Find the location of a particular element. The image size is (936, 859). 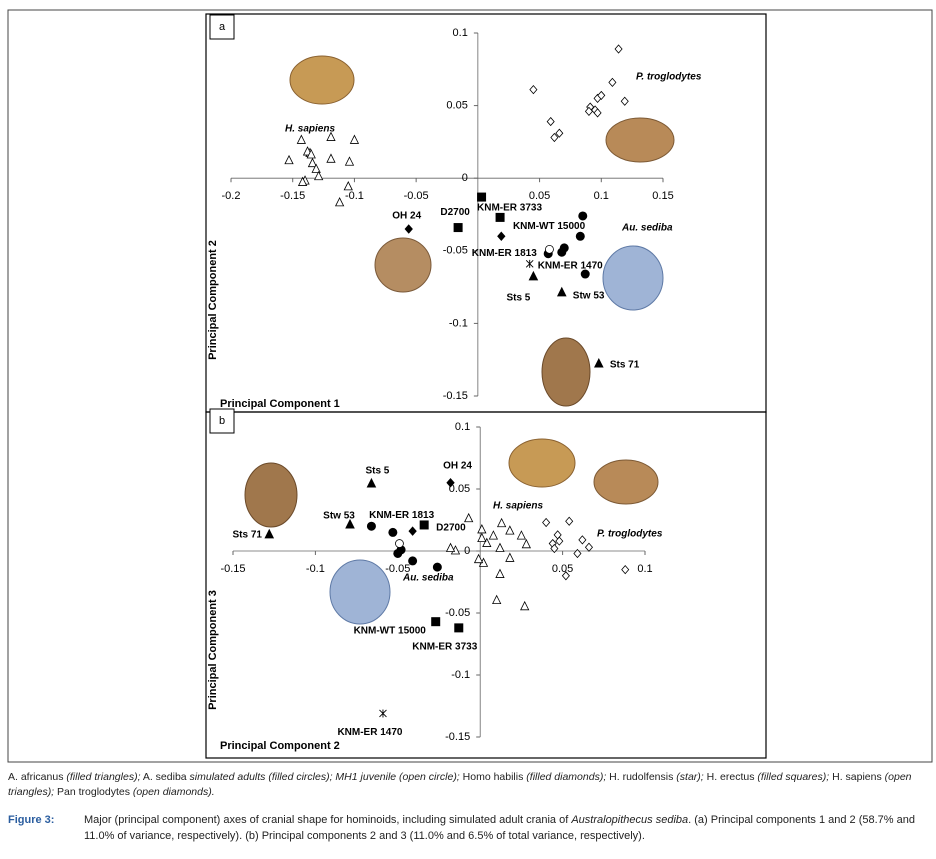

point-label: KNM-ER 1470 is located at coordinates (369, 732).